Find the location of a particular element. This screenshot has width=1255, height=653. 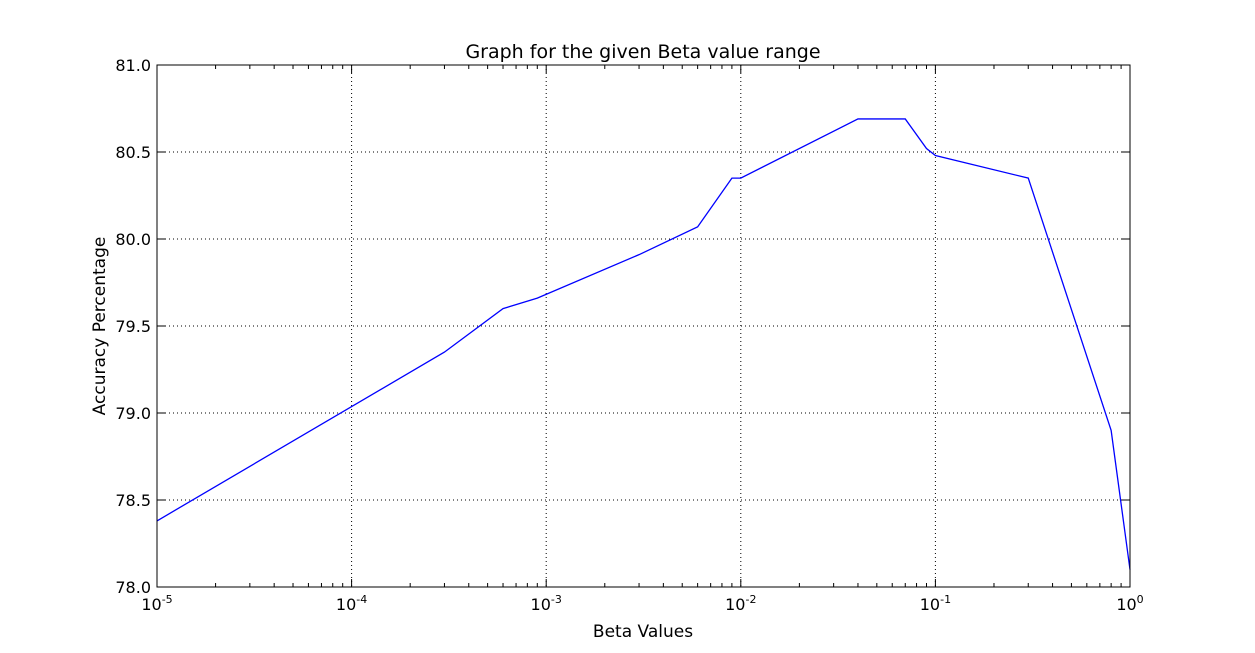

x-tick-label: 10⁻⁴ is located at coordinates (351, 603).